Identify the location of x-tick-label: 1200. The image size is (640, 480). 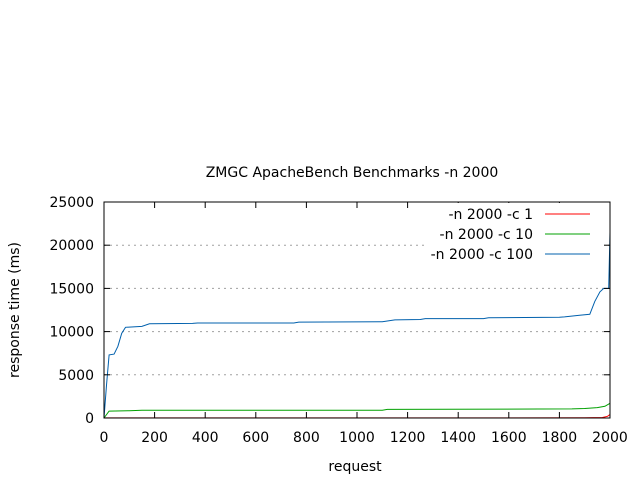
(408, 438).